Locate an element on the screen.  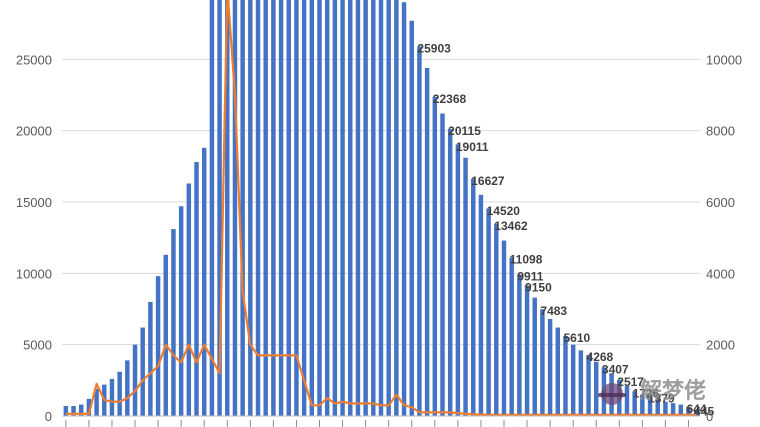
data-label: 1726 is located at coordinates (646, 393).